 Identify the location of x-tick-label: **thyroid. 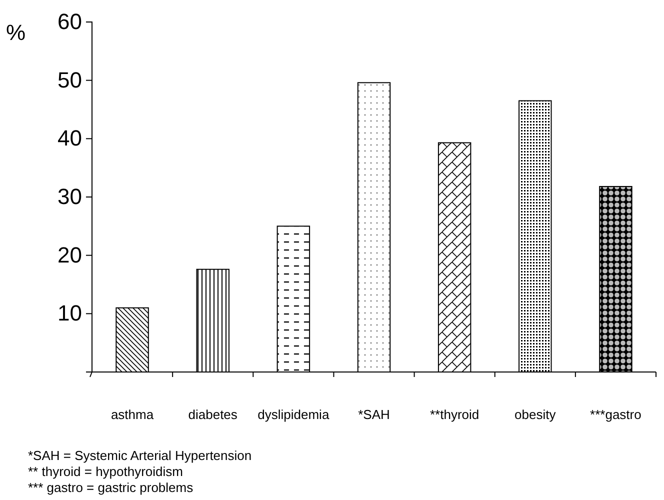
(455, 414).